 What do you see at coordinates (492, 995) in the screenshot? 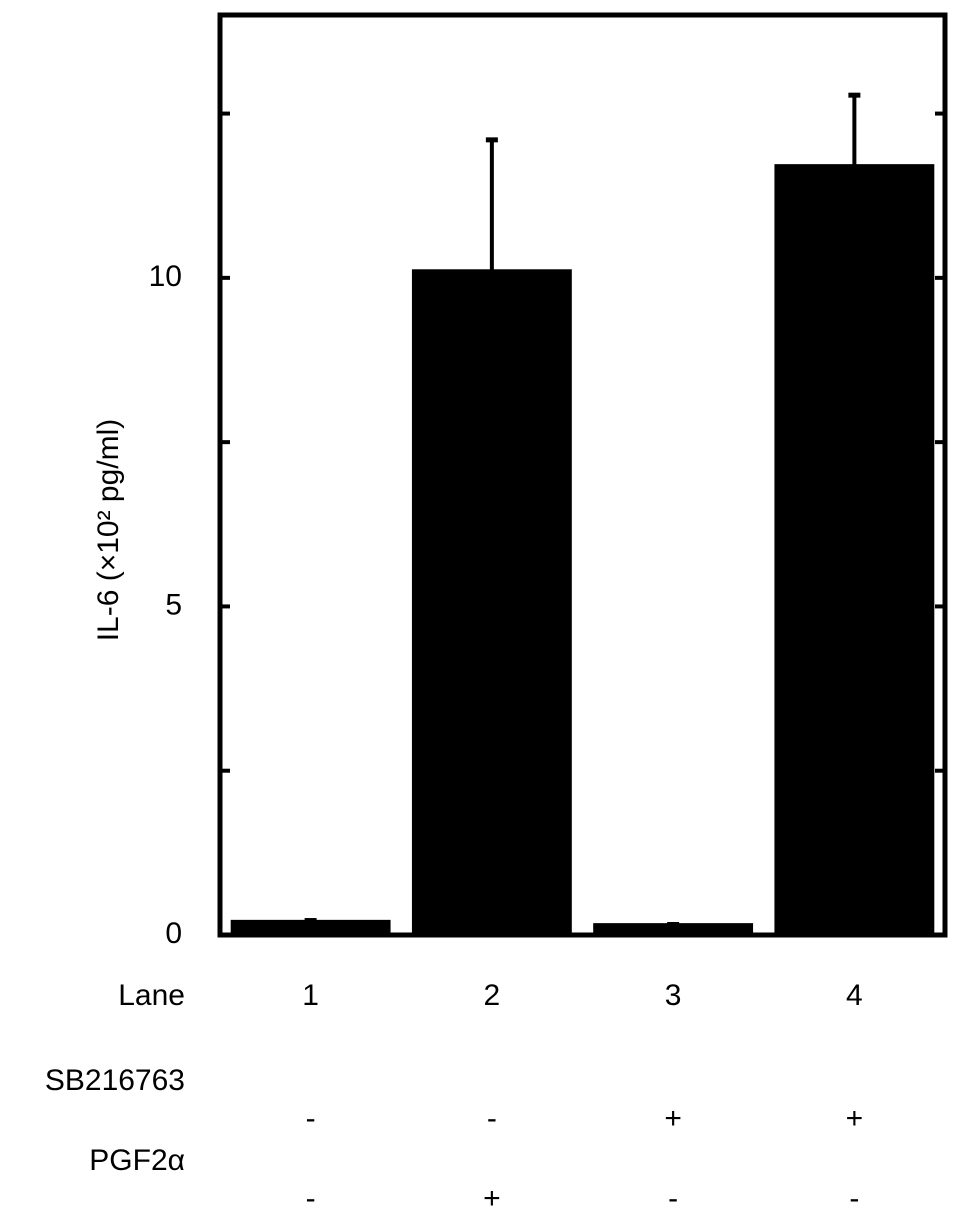
I see `x-tick-label: 2` at bounding box center [492, 995].